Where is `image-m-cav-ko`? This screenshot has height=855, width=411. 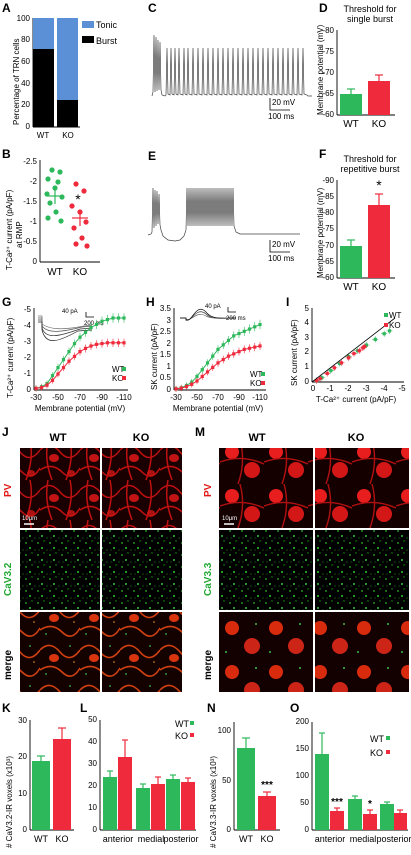
image-m-cav-ko is located at coordinates (362, 570).